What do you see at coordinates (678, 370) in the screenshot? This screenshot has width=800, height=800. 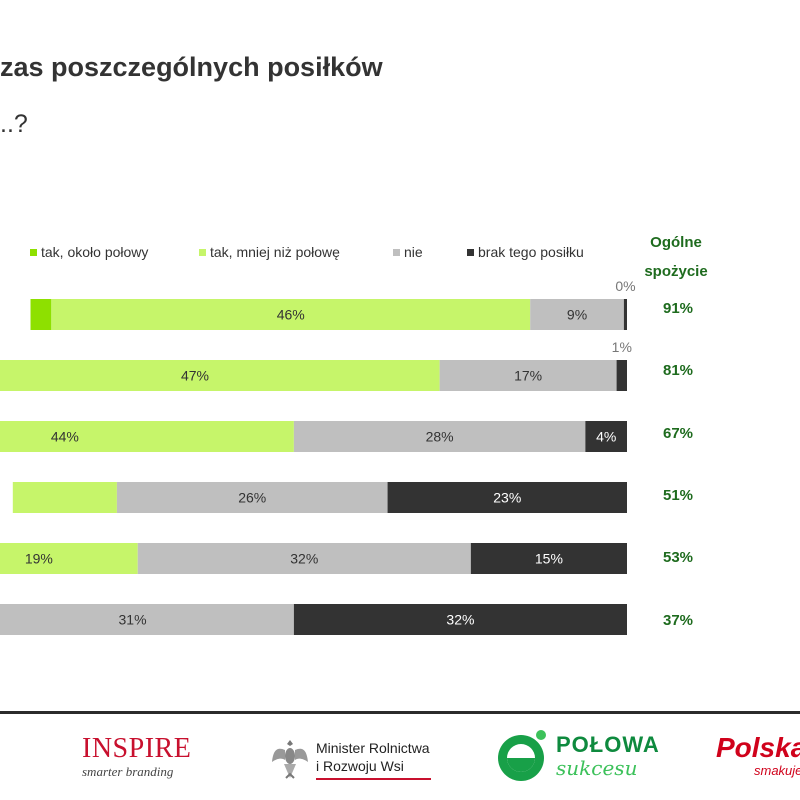 I see `summary-value: 81%` at bounding box center [678, 370].